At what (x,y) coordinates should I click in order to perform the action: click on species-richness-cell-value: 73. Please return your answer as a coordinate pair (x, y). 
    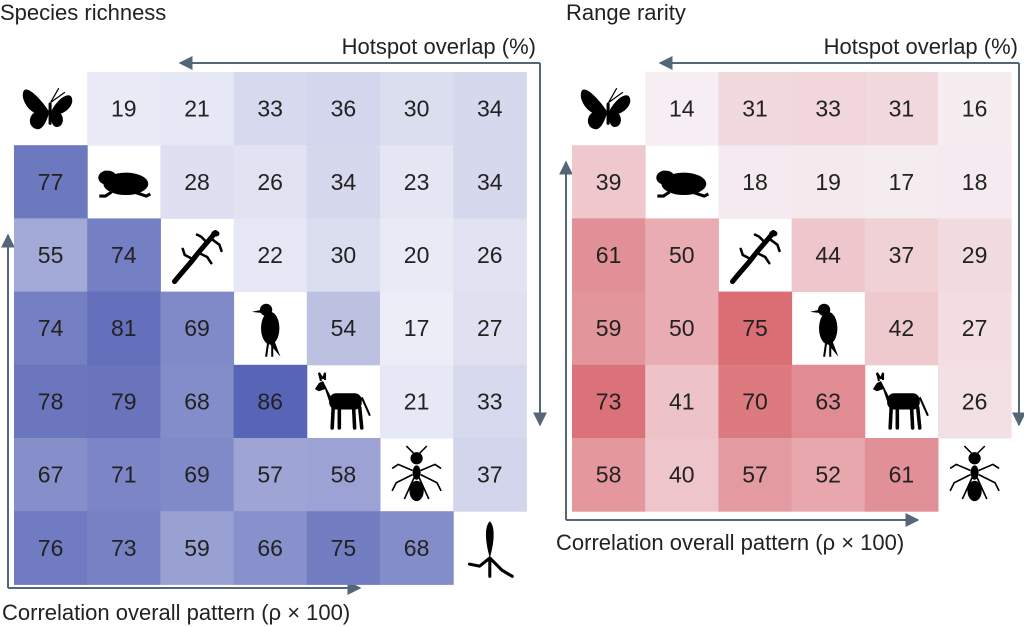
    Looking at the image, I should click on (124, 548).